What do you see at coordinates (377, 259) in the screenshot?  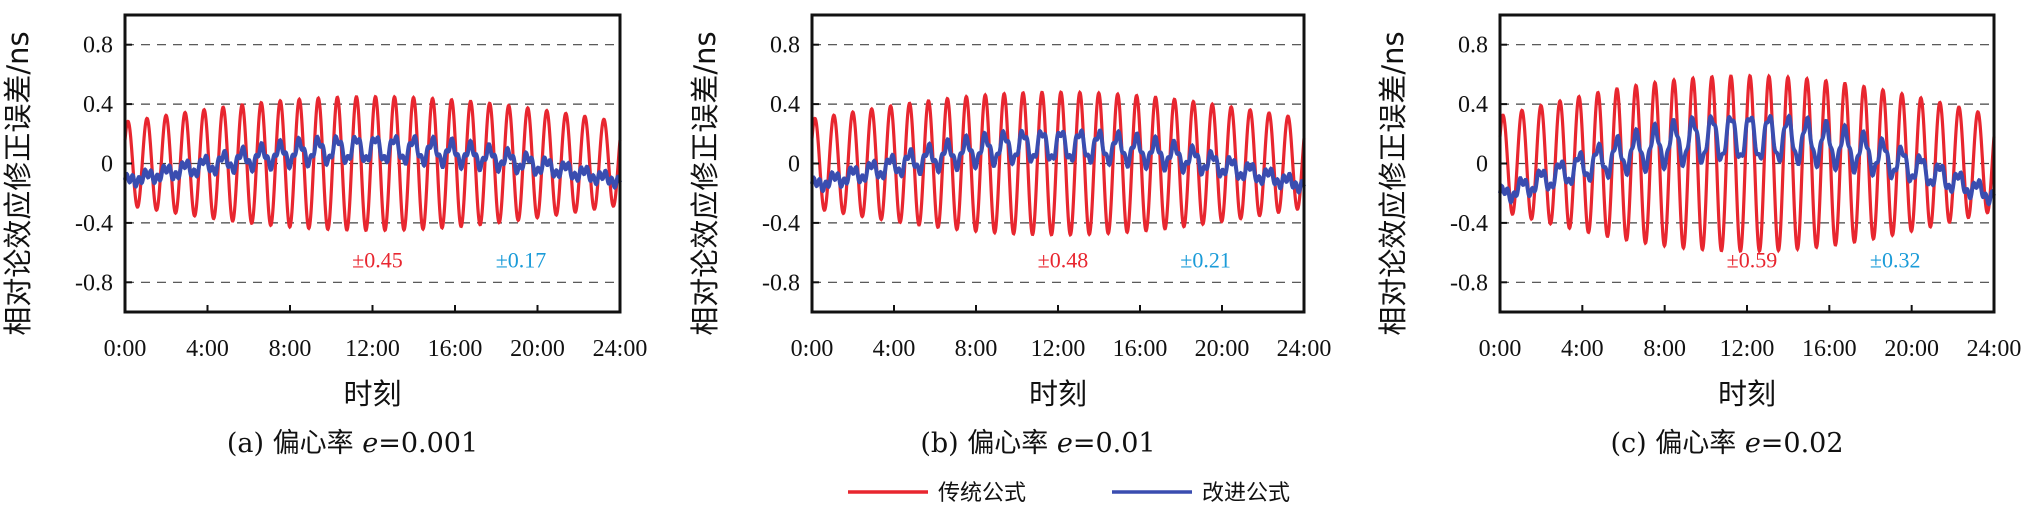 I see `annotation-traditional: ±0.45` at bounding box center [377, 259].